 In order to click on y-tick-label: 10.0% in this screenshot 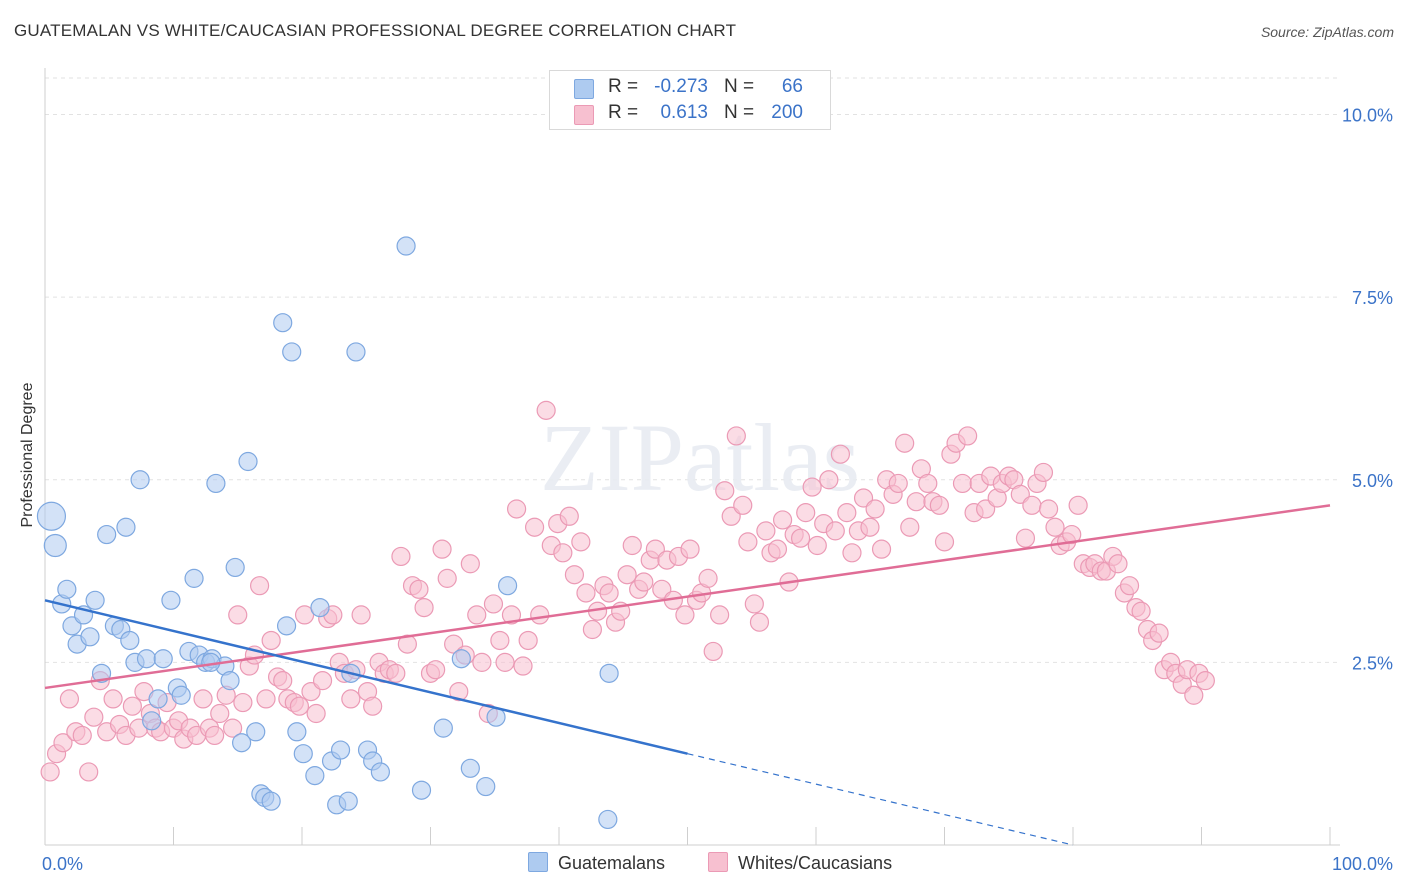, I will do `click(1367, 116)`.